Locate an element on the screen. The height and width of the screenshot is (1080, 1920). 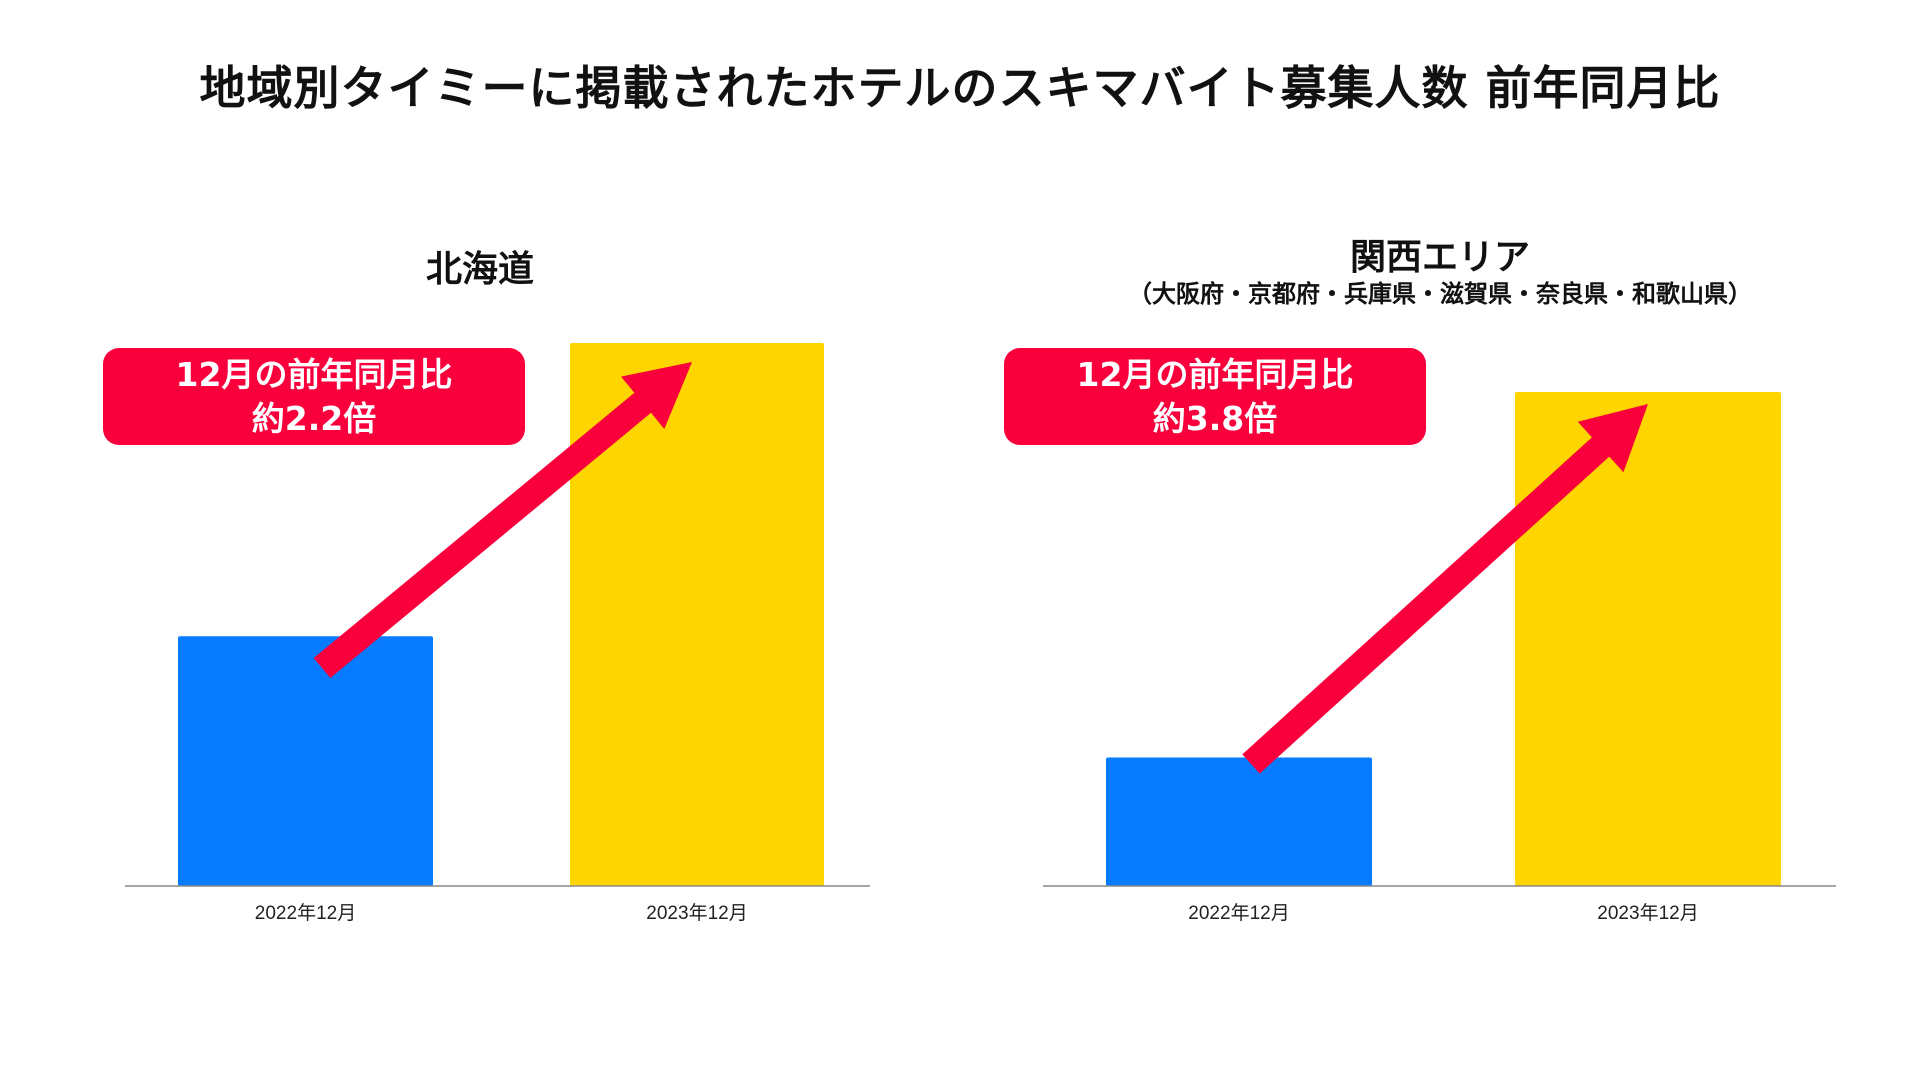
chart-title: 北海道 is located at coordinates (479, 269).